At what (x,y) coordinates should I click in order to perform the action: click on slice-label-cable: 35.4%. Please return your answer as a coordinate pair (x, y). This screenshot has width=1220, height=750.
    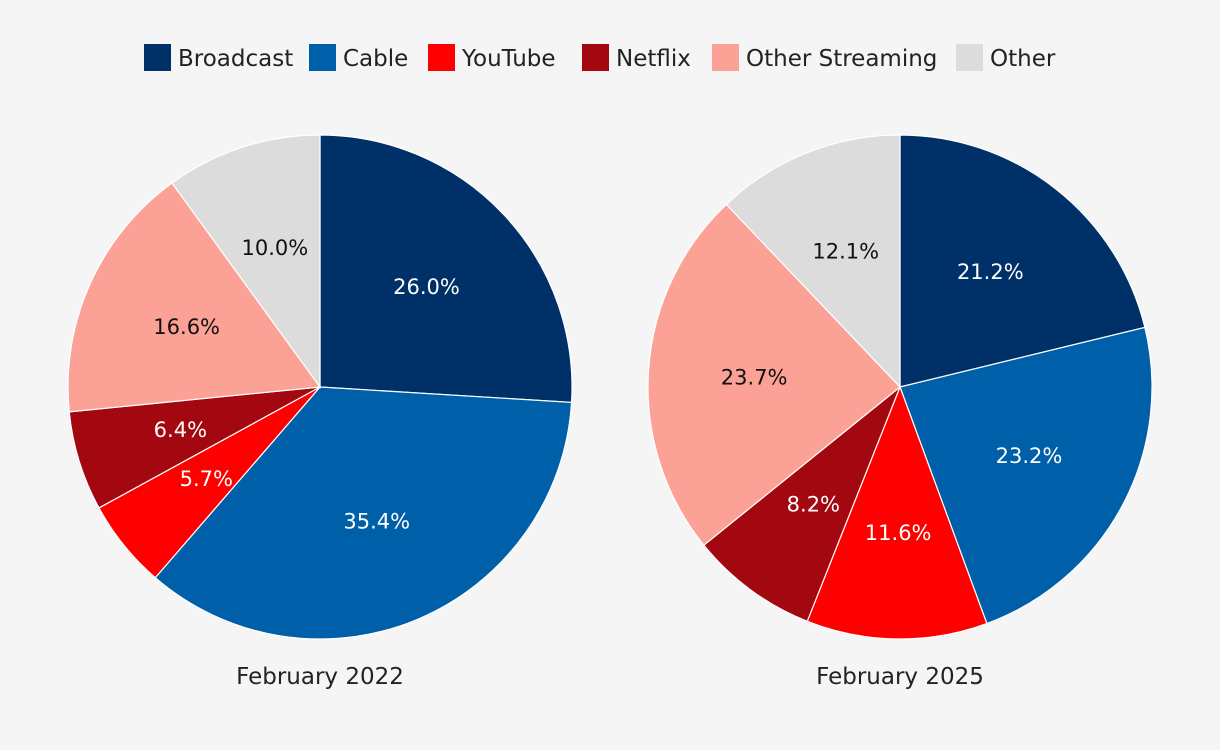
    Looking at the image, I should click on (376, 522).